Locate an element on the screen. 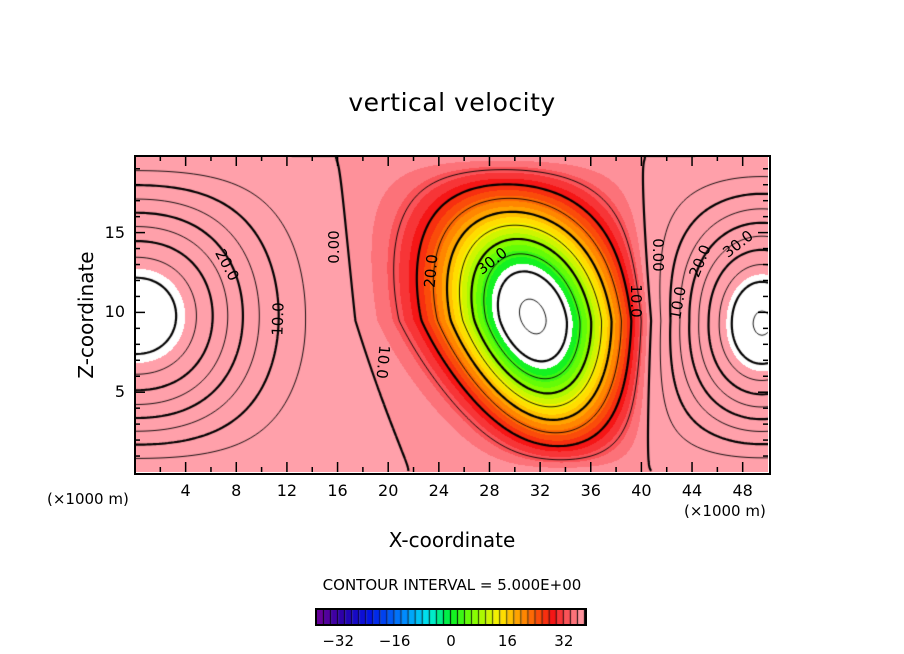 The image size is (904, 654). colorbar-tick-label: 32 is located at coordinates (564, 641).